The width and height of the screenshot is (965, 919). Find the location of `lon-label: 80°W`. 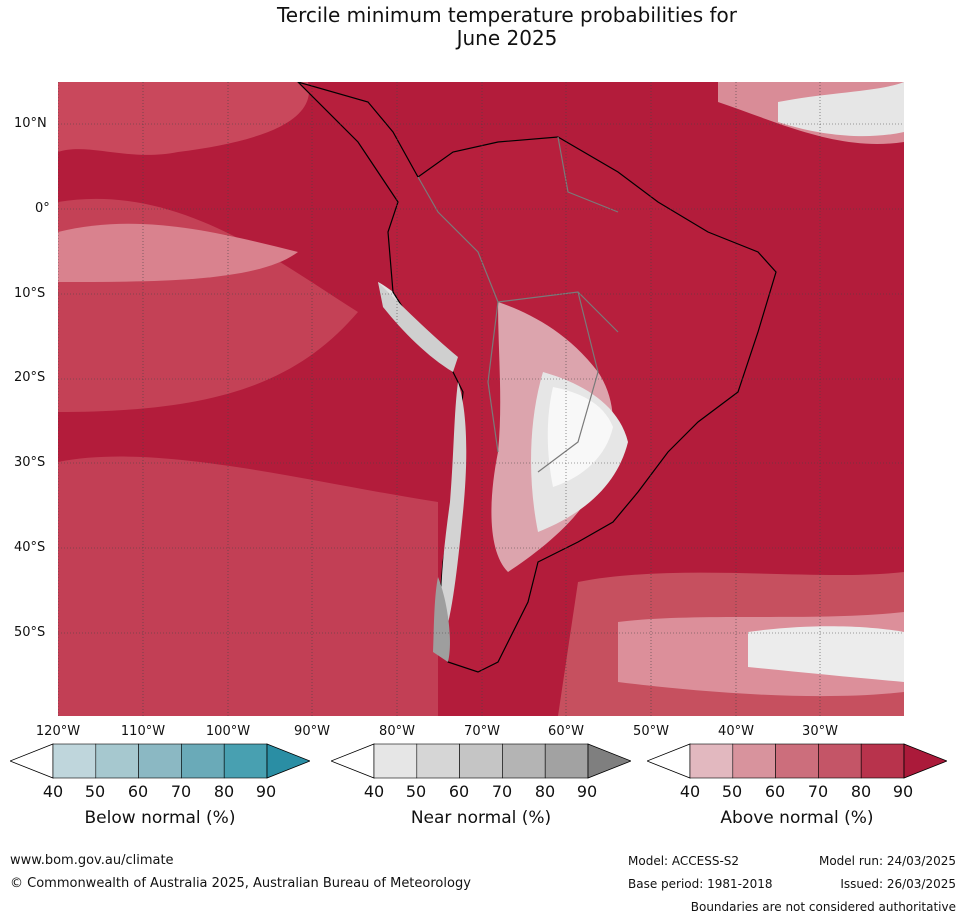

lon-label: 80°W is located at coordinates (397, 731).